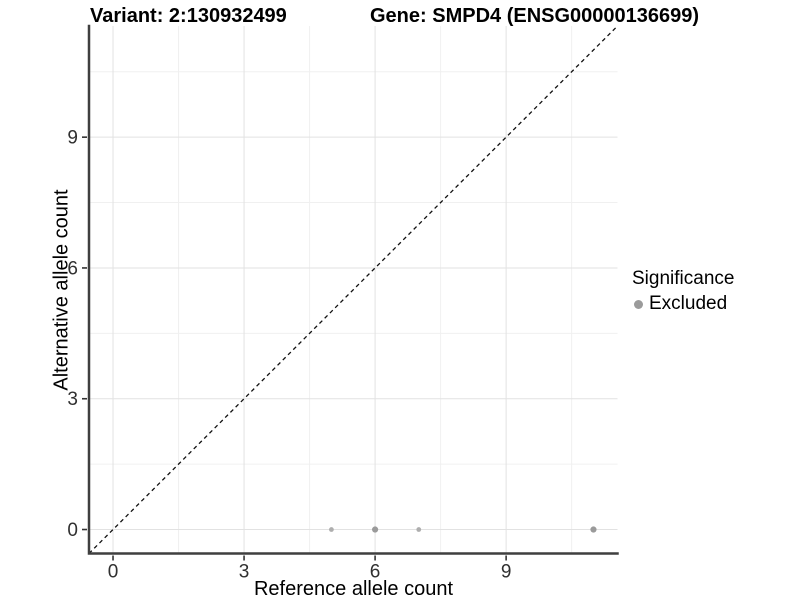  I want to click on legend: Significance Excluded, so click(683, 291).